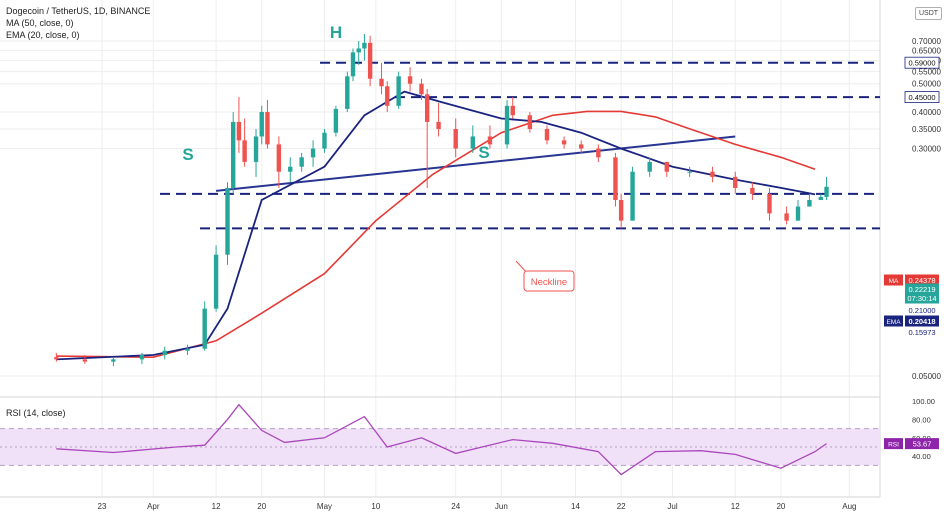  What do you see at coordinates (43, 35) in the screenshot?
I see `ema-legend: EMA (20, close, 0)` at bounding box center [43, 35].